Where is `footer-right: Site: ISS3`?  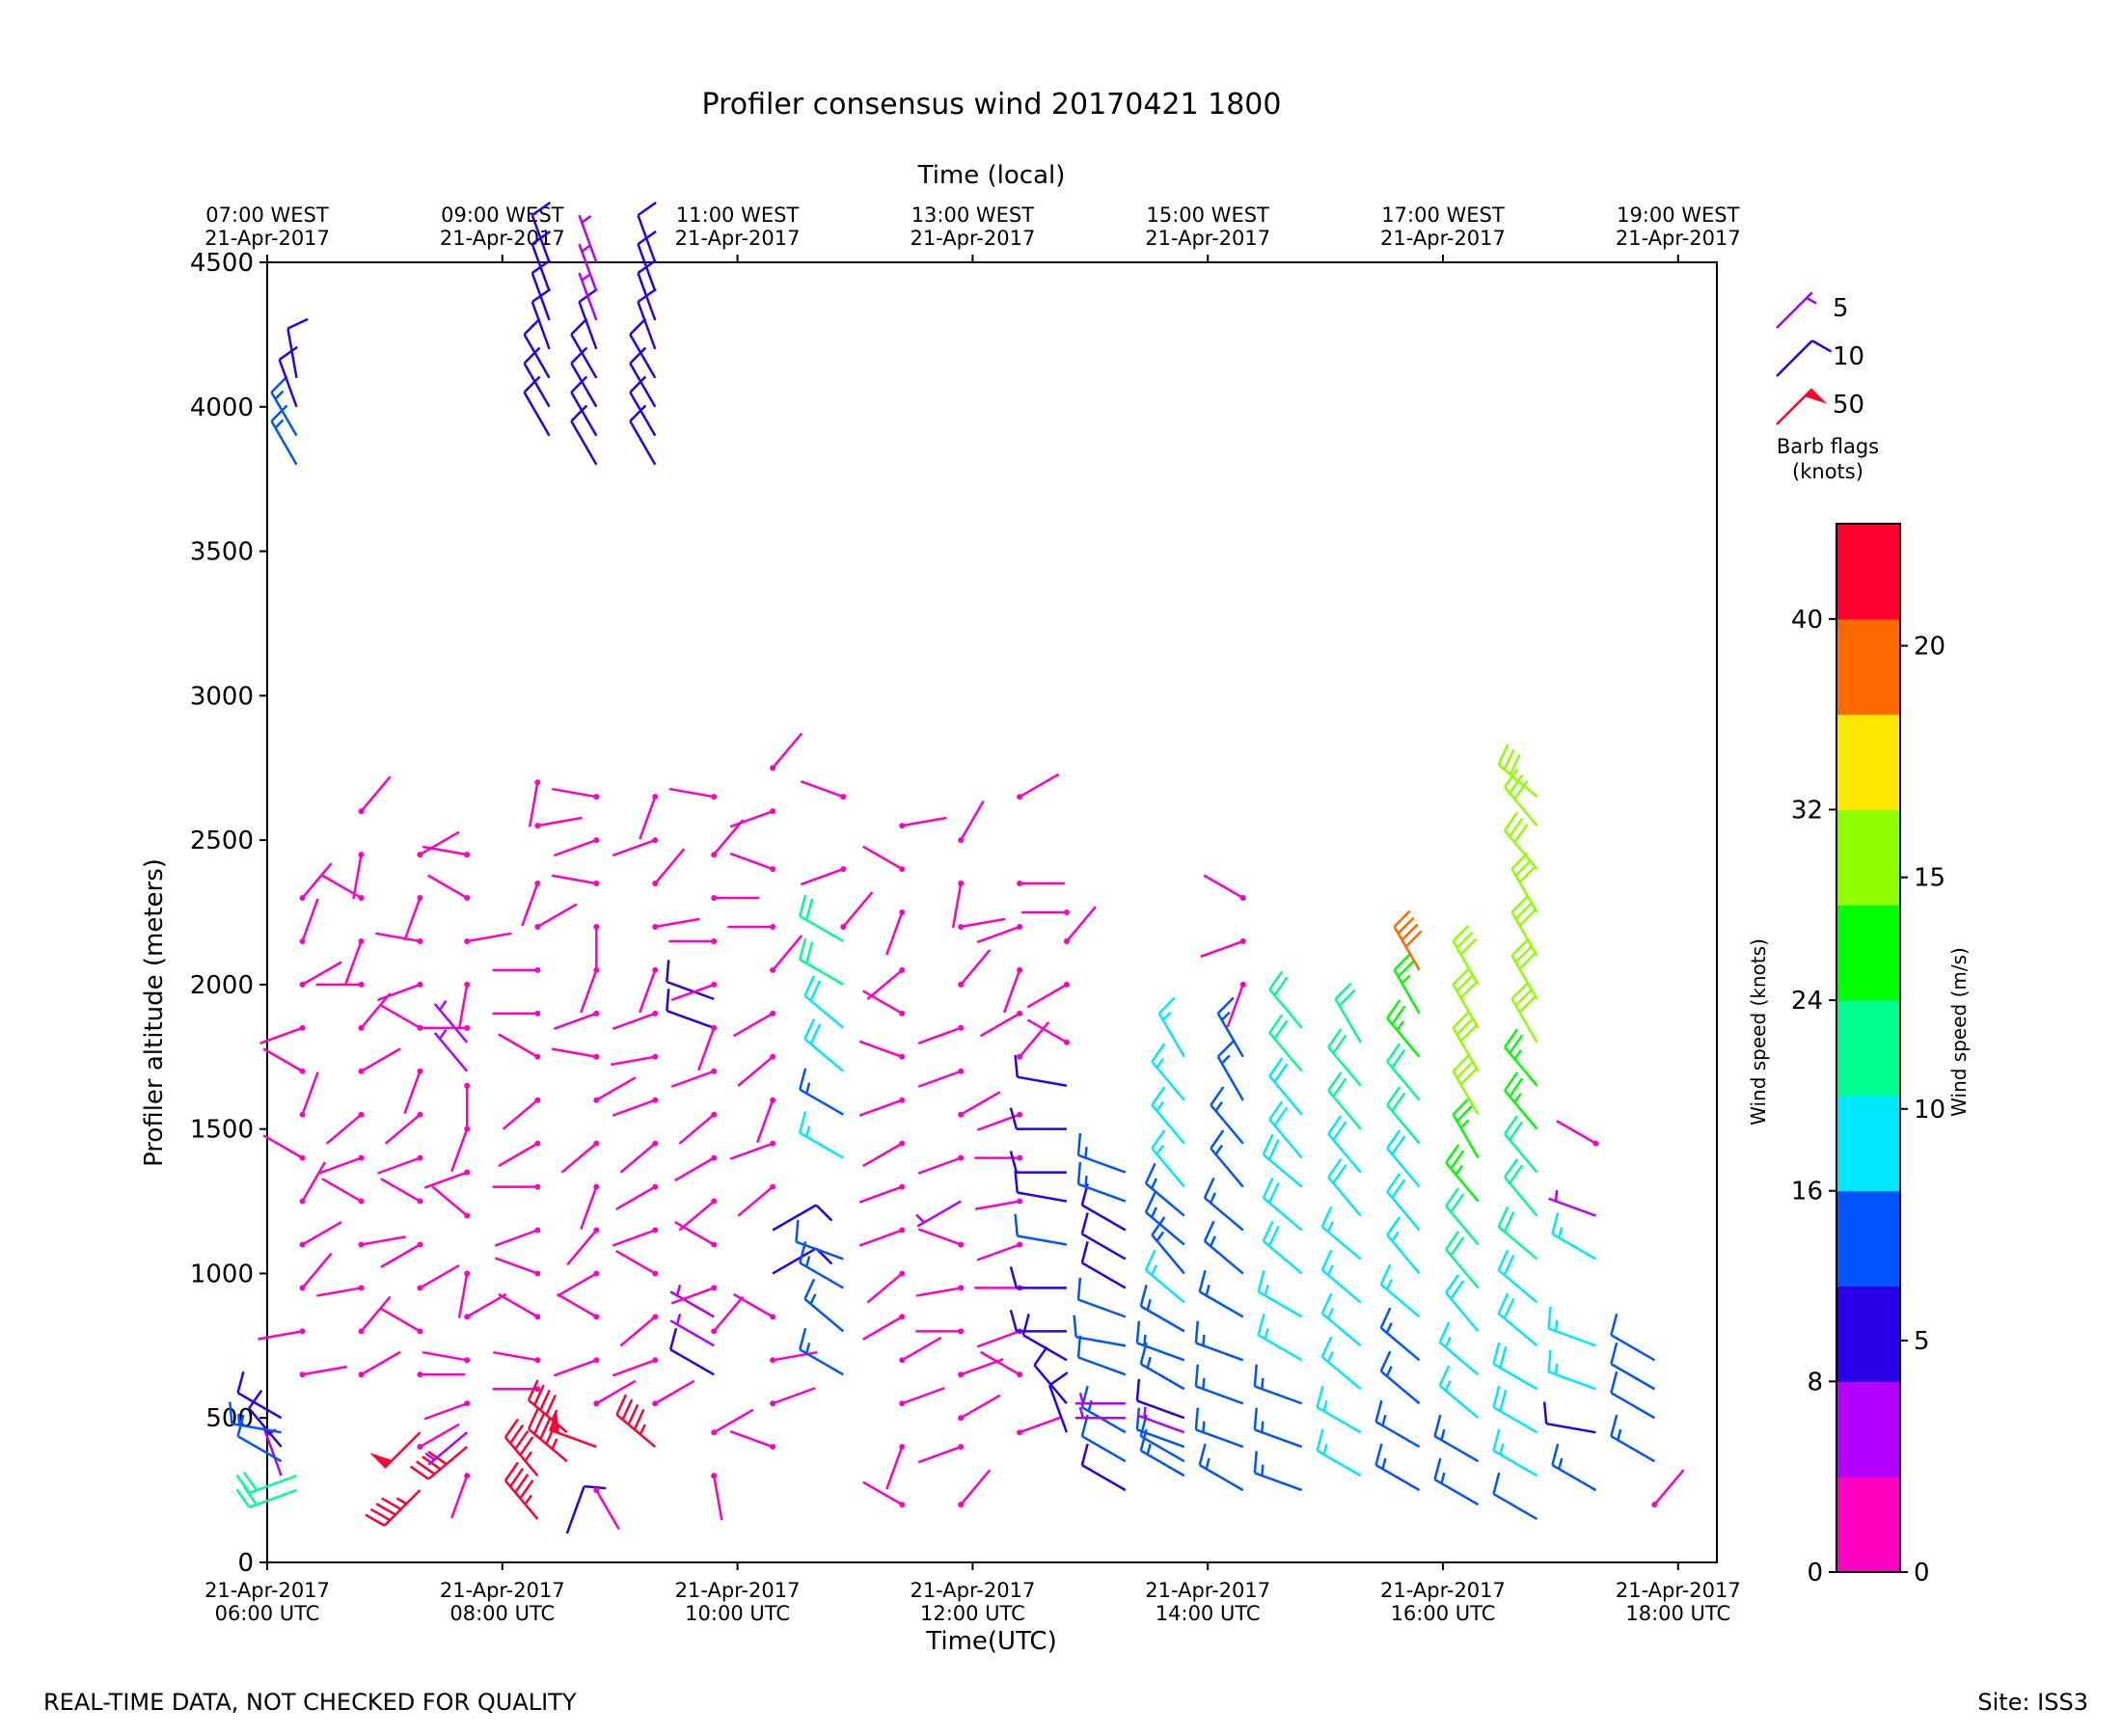 footer-right: Site: ISS3 is located at coordinates (2033, 1703).